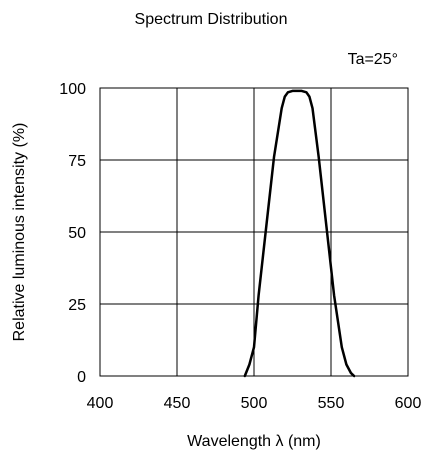  I want to click on chart-title: Spectrum Distribution, so click(211, 19).